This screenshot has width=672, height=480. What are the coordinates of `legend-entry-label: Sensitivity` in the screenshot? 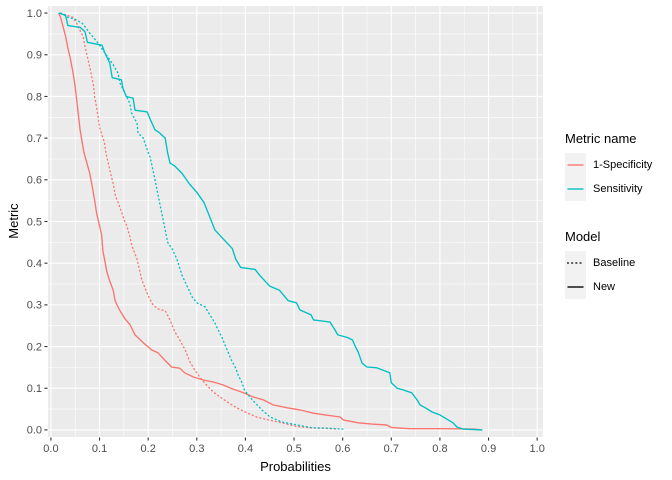 It's located at (618, 189).